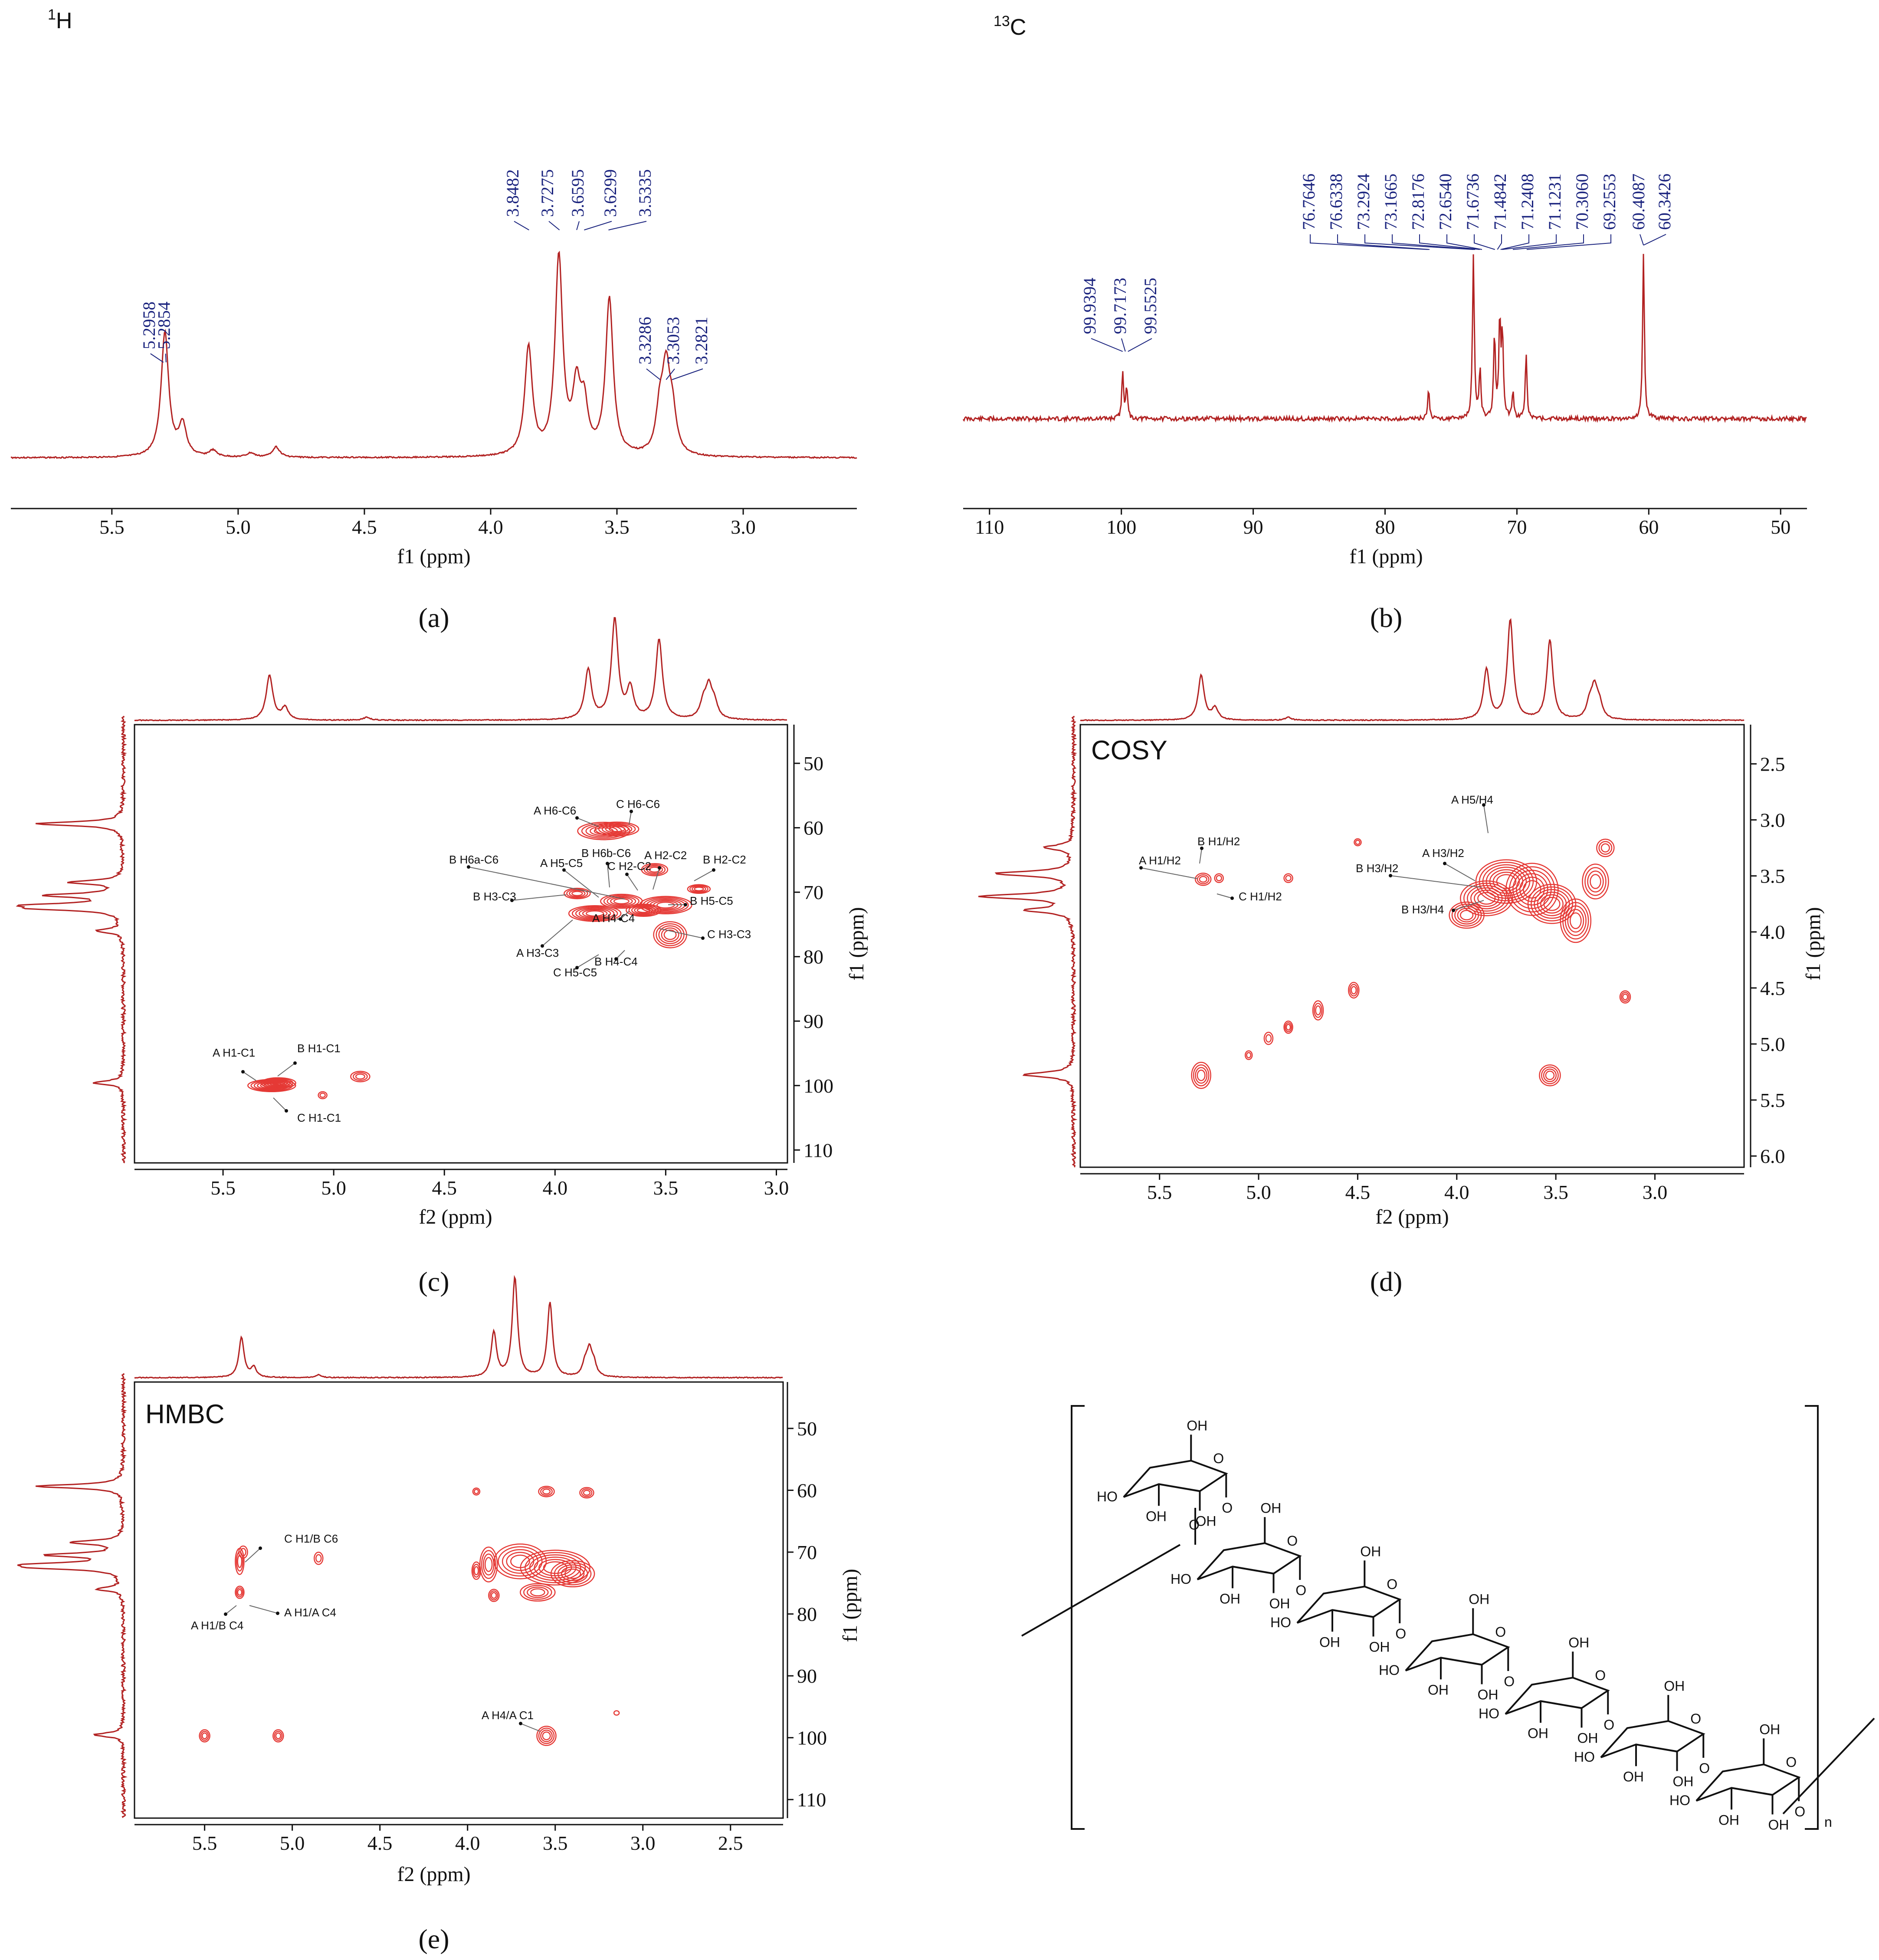 Image resolution: width=1879 pixels, height=1960 pixels. Describe the element at coordinates (1555, 1192) in the screenshot. I see `x-tick-label: 3.5` at that location.